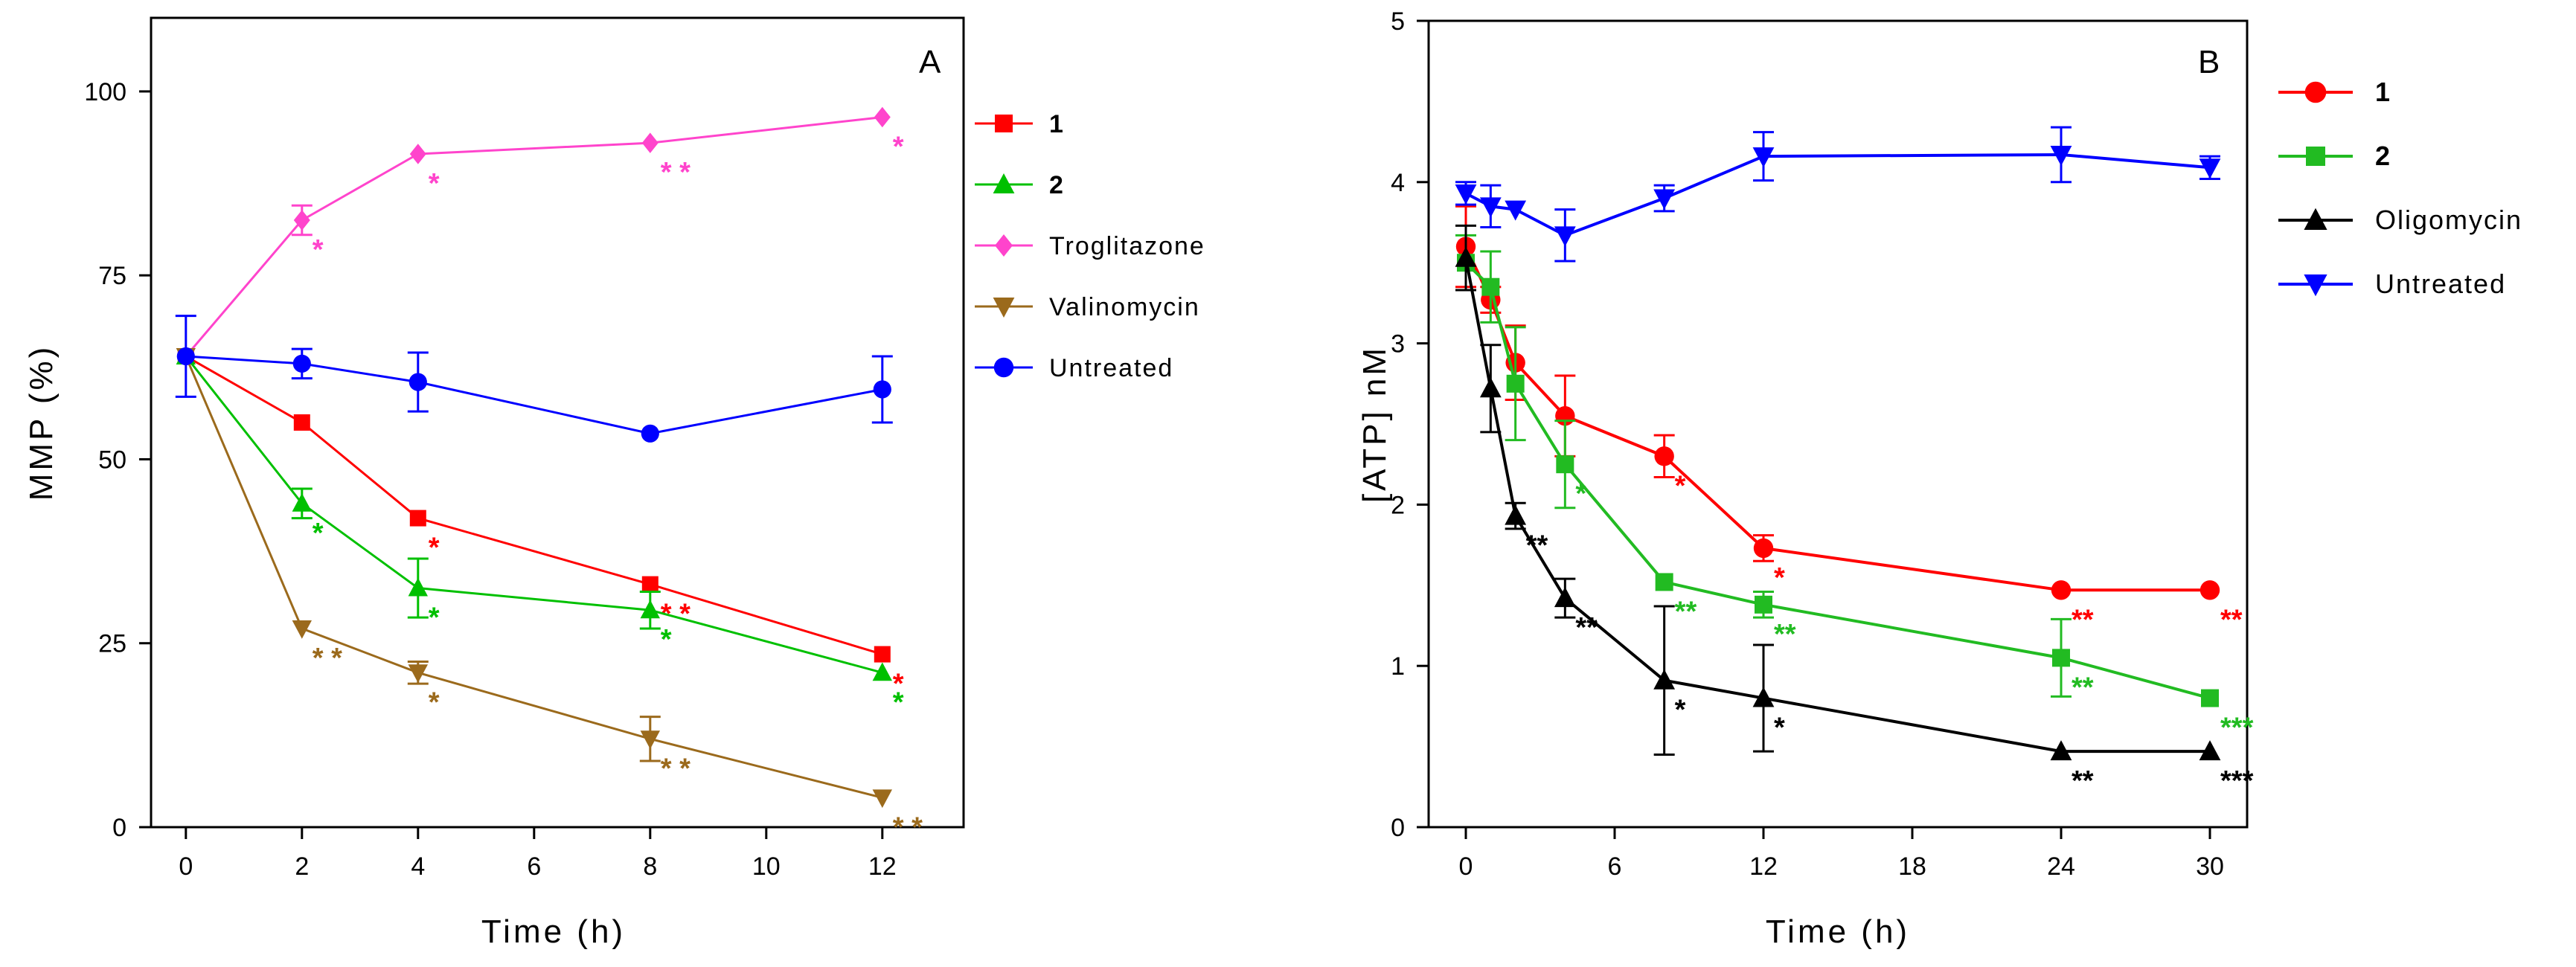  I want to click on panel-b-y-axis-title: [ATP] nM, so click(1374, 424).